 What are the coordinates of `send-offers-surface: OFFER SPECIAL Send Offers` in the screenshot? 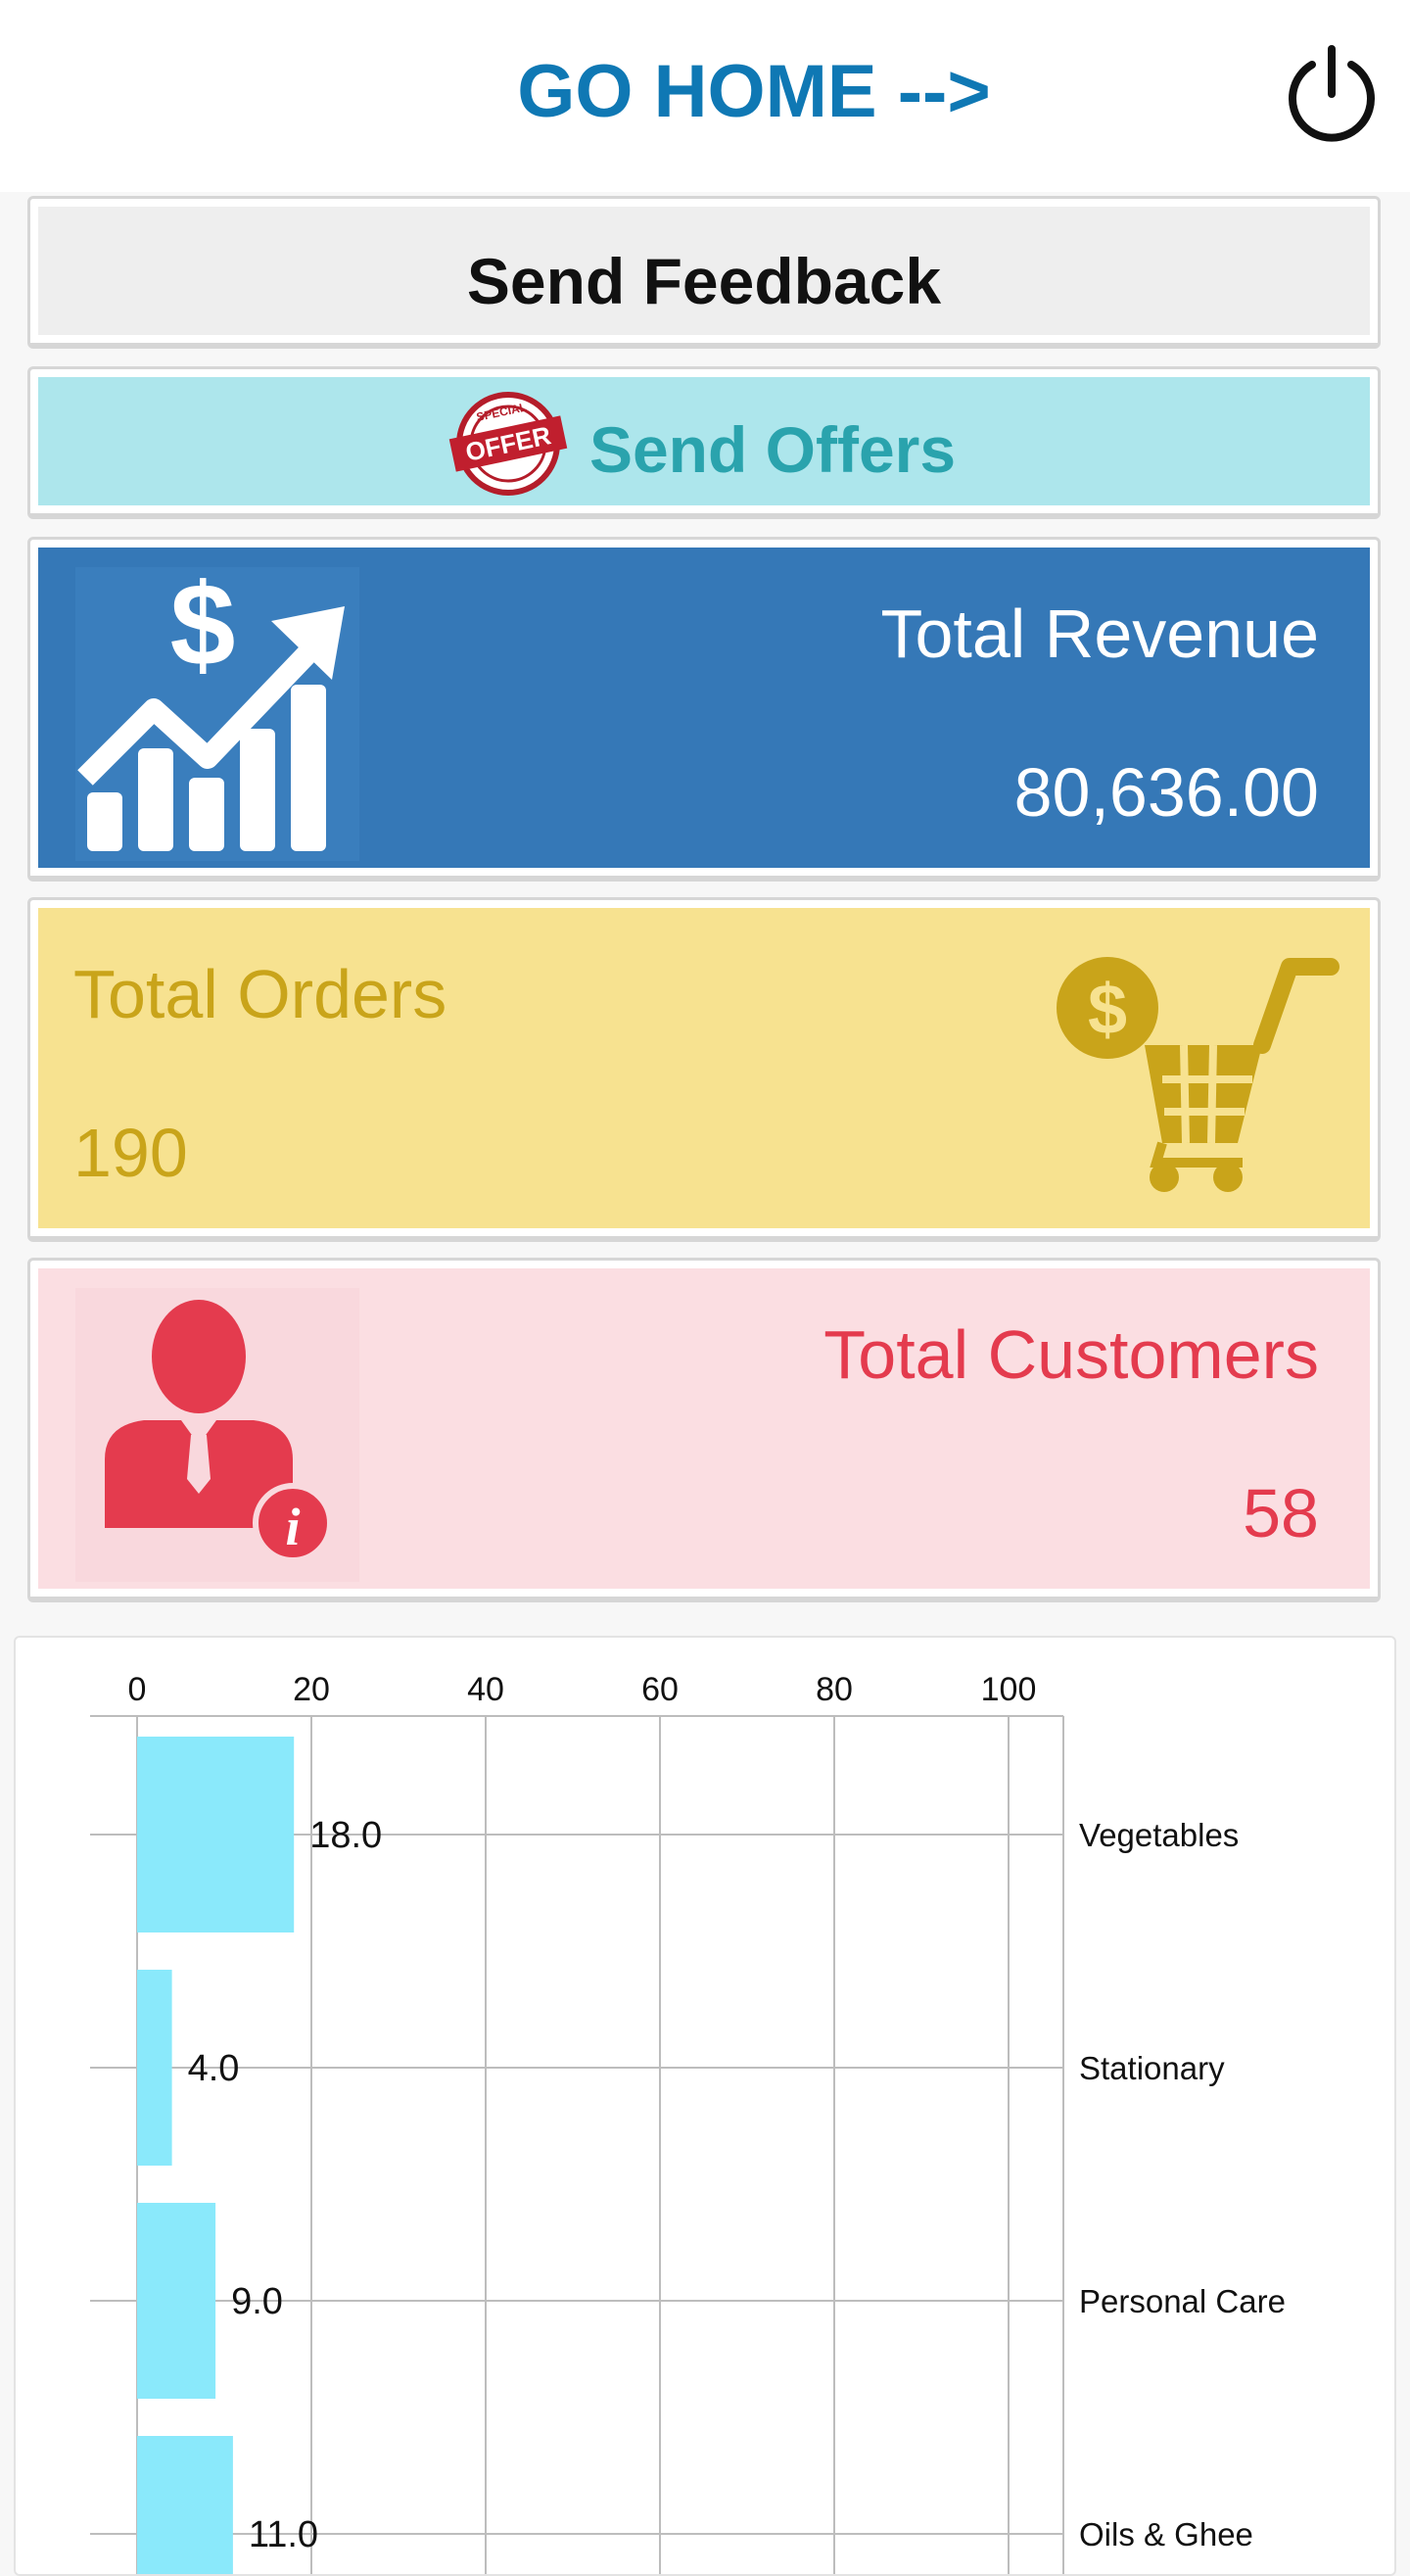 It's located at (704, 441).